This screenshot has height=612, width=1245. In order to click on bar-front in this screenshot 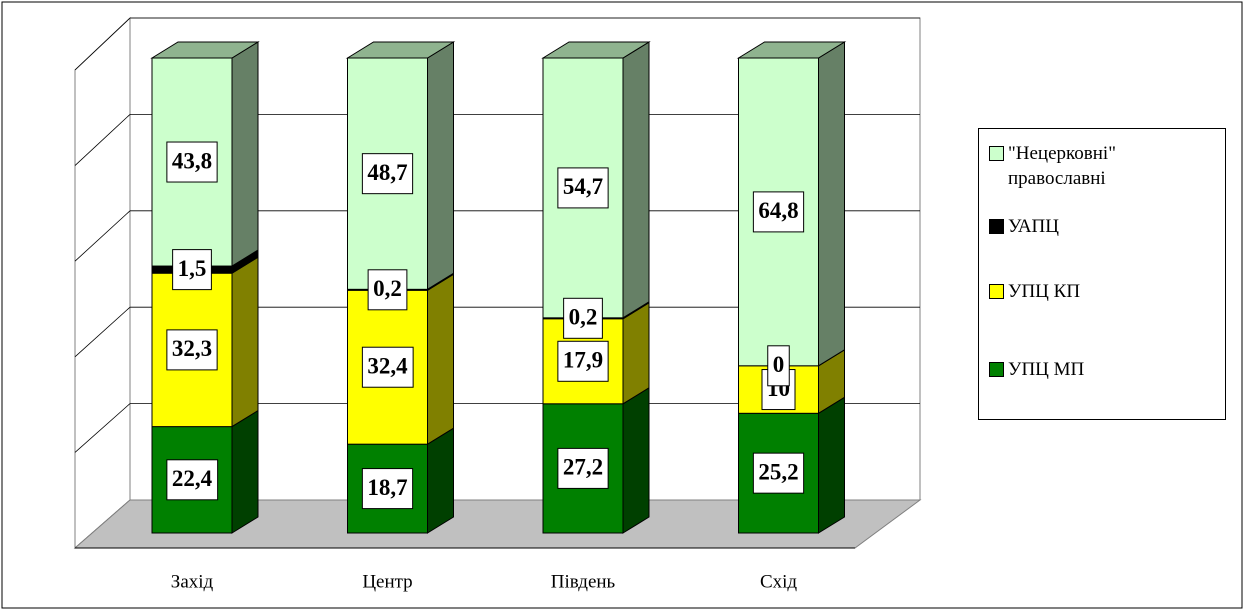, I will do `click(192, 162)`.